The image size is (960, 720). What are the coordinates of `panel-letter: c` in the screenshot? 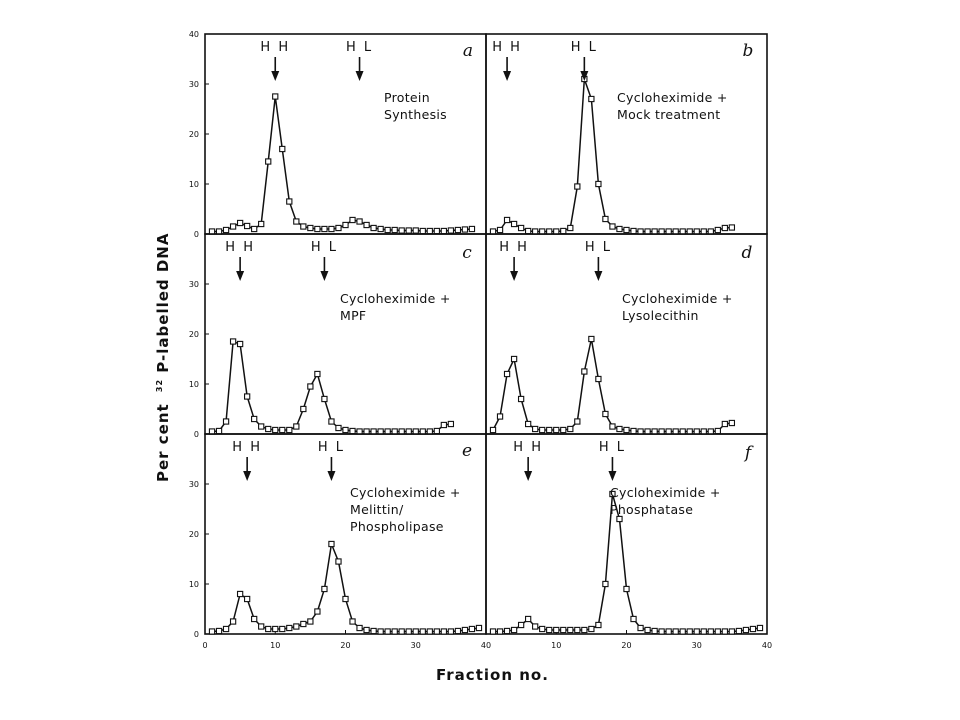 It's located at (467, 253).